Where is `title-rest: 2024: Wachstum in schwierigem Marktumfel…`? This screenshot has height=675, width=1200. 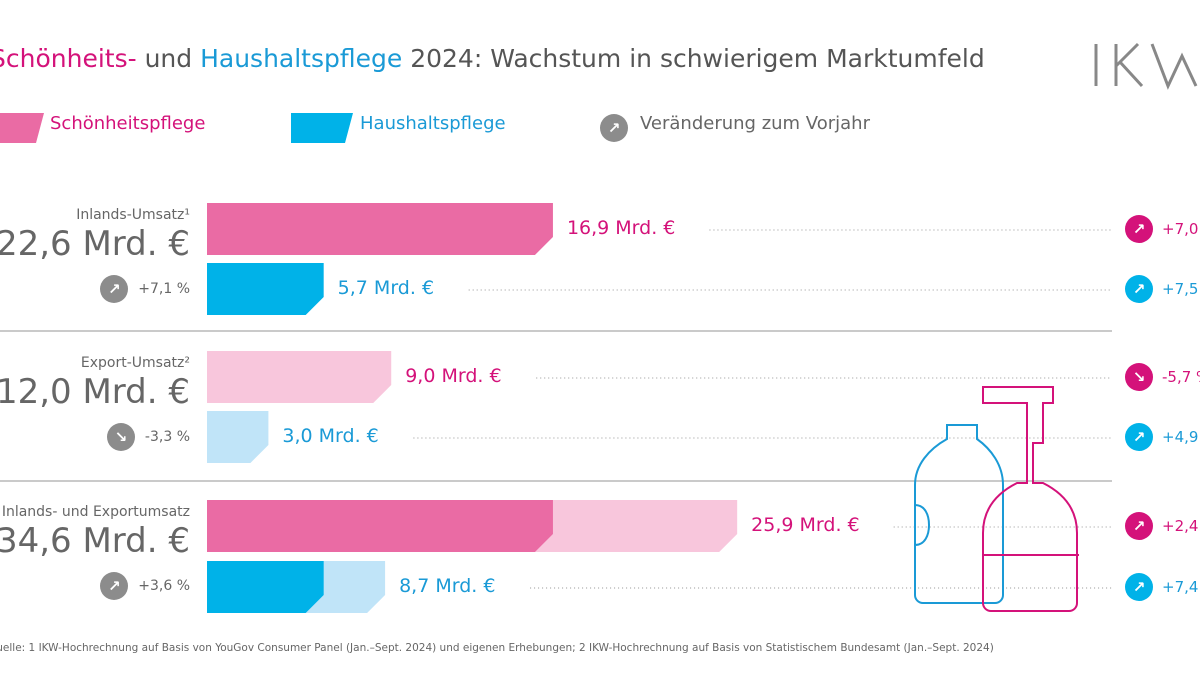 title-rest: 2024: Wachstum in schwierigem Marktumfel… is located at coordinates (693, 58).